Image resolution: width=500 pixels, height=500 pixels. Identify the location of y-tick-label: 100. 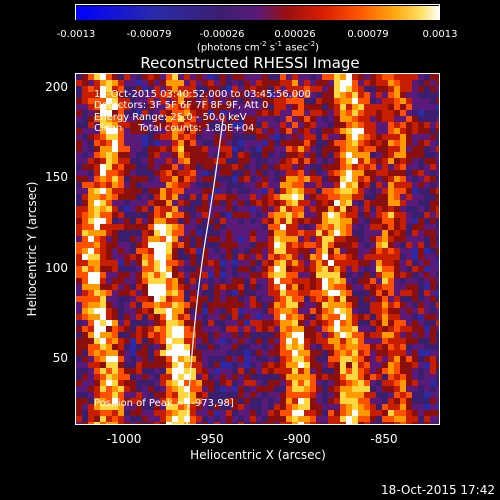
(56, 268).